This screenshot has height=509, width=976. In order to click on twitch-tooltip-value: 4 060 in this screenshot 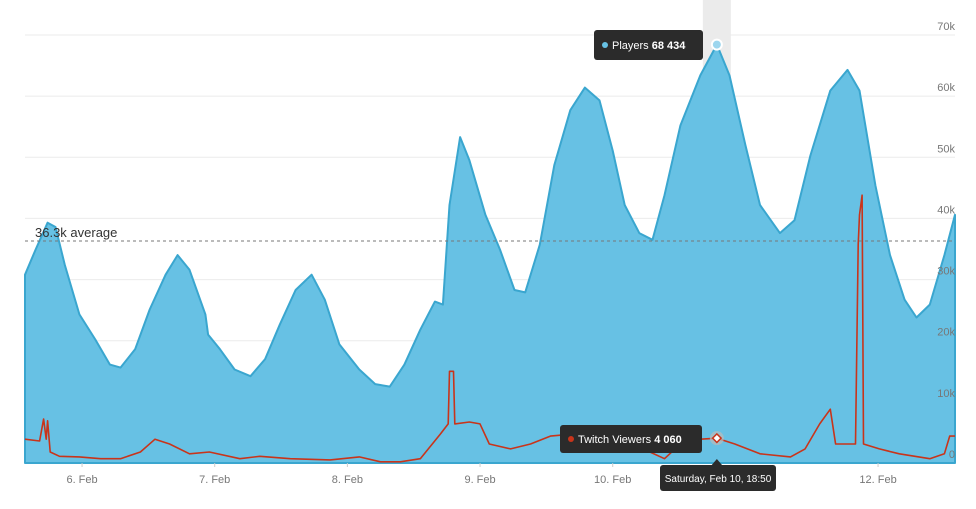, I will do `click(668, 440)`.